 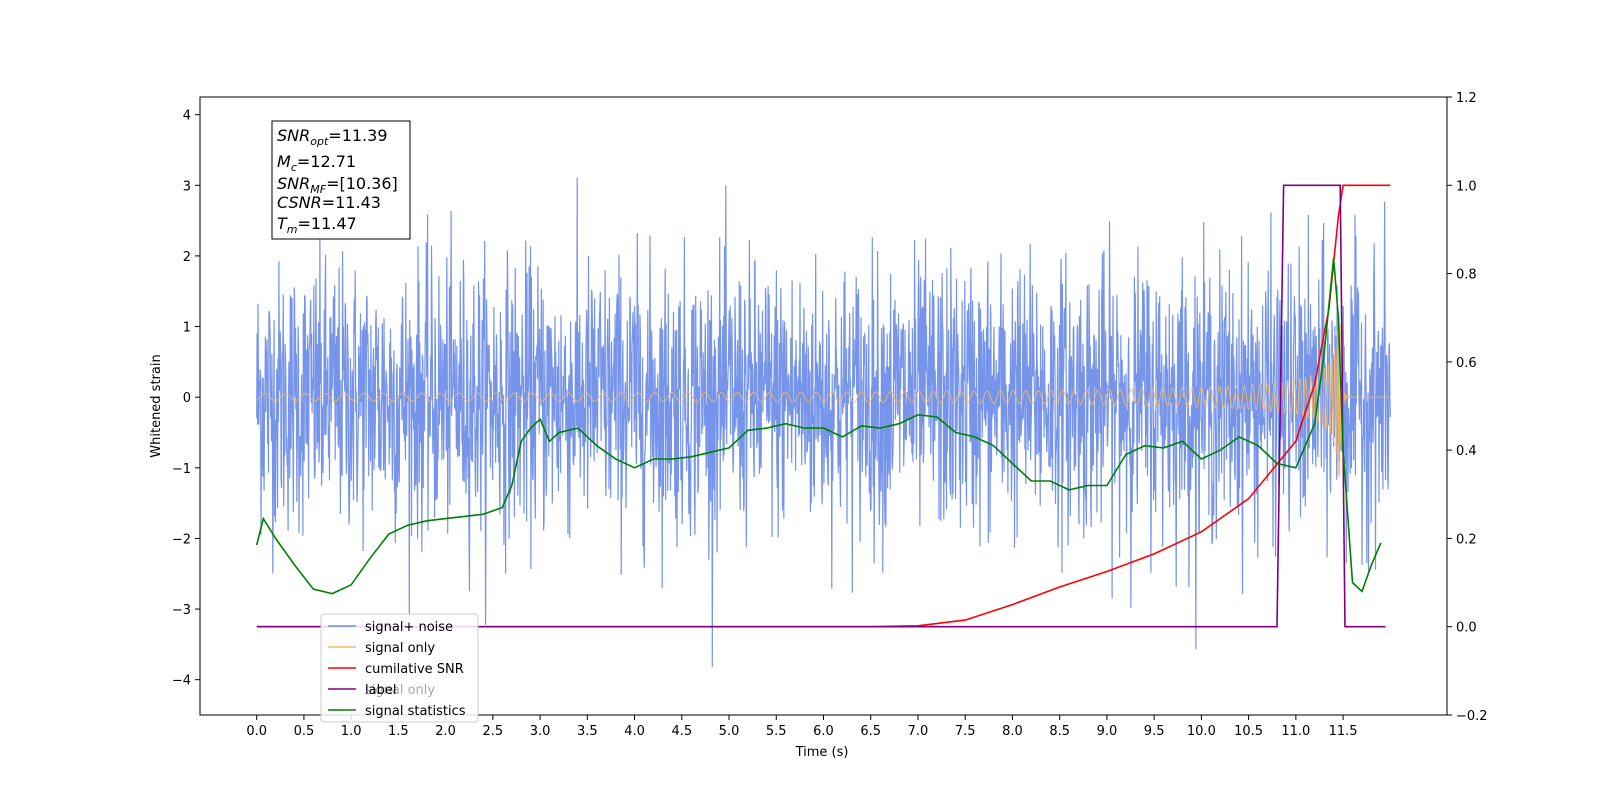 What do you see at coordinates (398, 731) in the screenshot?
I see `x-tick-label: 1.5` at bounding box center [398, 731].